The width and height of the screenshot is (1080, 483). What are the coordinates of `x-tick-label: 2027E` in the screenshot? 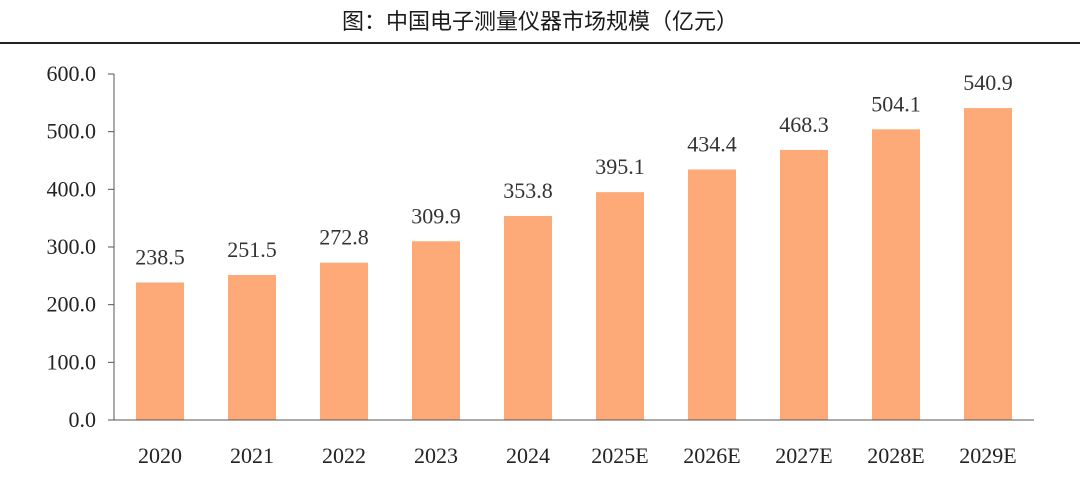 It's located at (803, 455).